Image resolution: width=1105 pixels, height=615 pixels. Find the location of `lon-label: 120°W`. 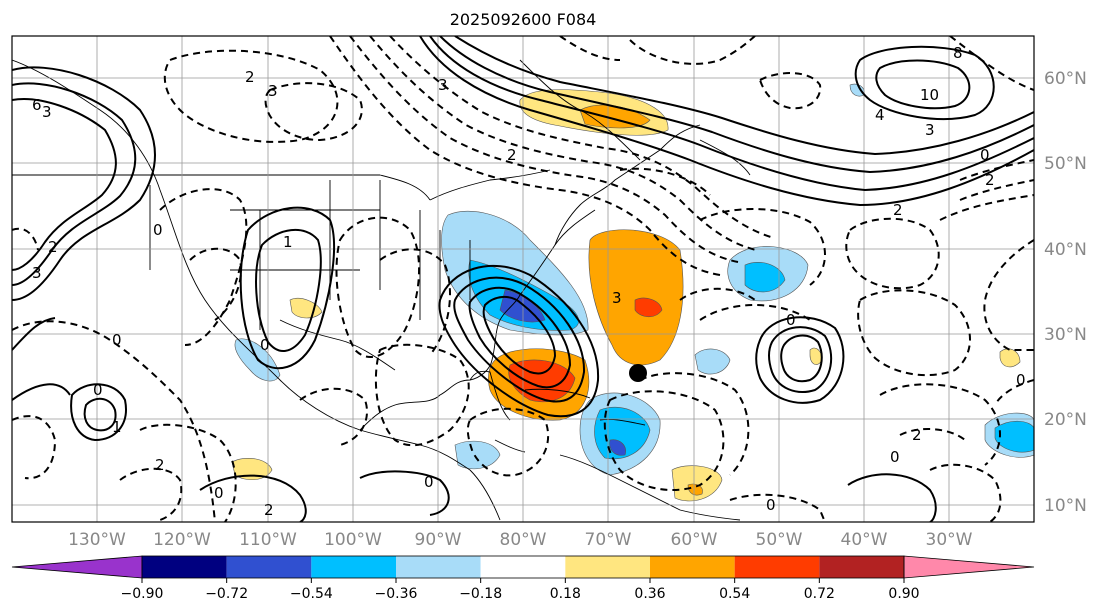

lon-label: 120°W is located at coordinates (182, 540).